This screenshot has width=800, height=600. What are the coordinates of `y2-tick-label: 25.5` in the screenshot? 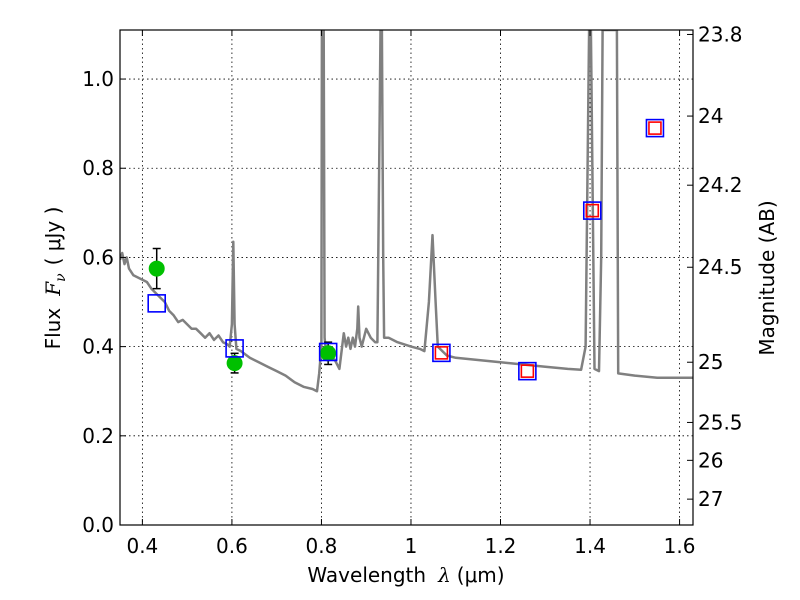 It's located at (720, 422).